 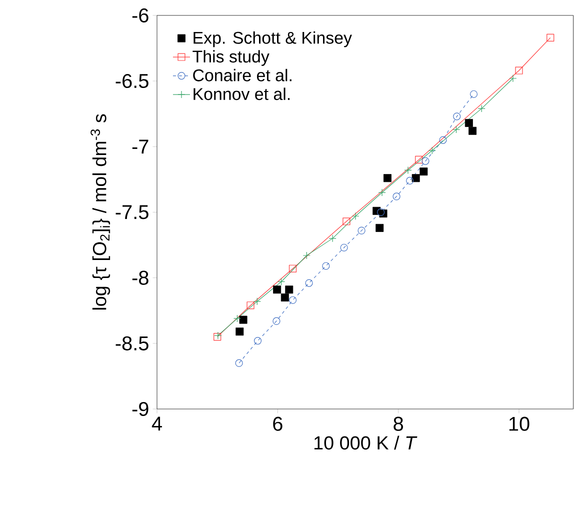 I want to click on y-tick-label: -8, so click(x=140, y=277).